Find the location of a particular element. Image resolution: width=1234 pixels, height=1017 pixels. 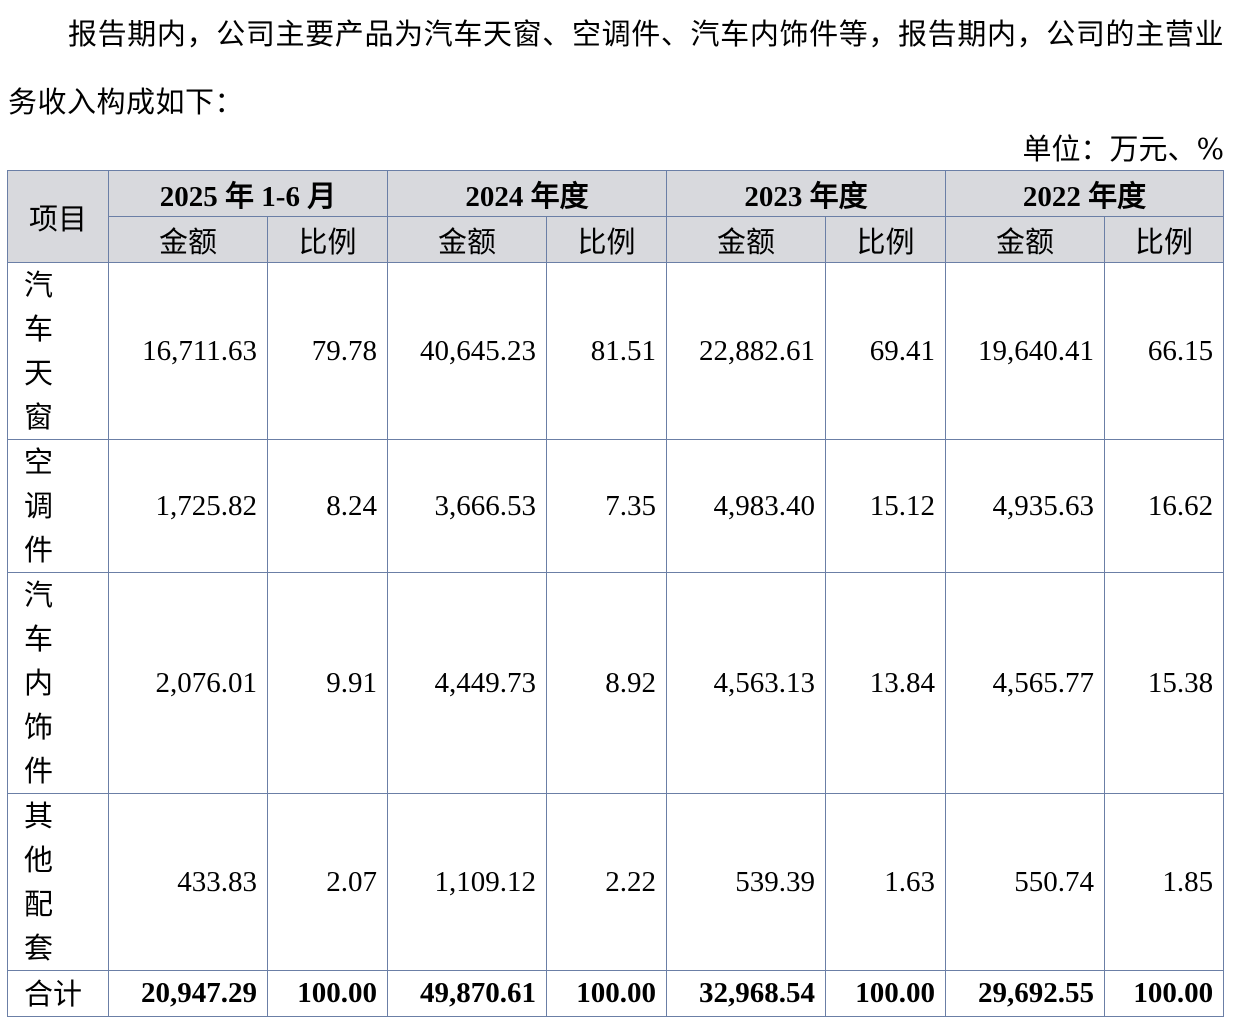

ratio-cell: 2.22 is located at coordinates (607, 882).